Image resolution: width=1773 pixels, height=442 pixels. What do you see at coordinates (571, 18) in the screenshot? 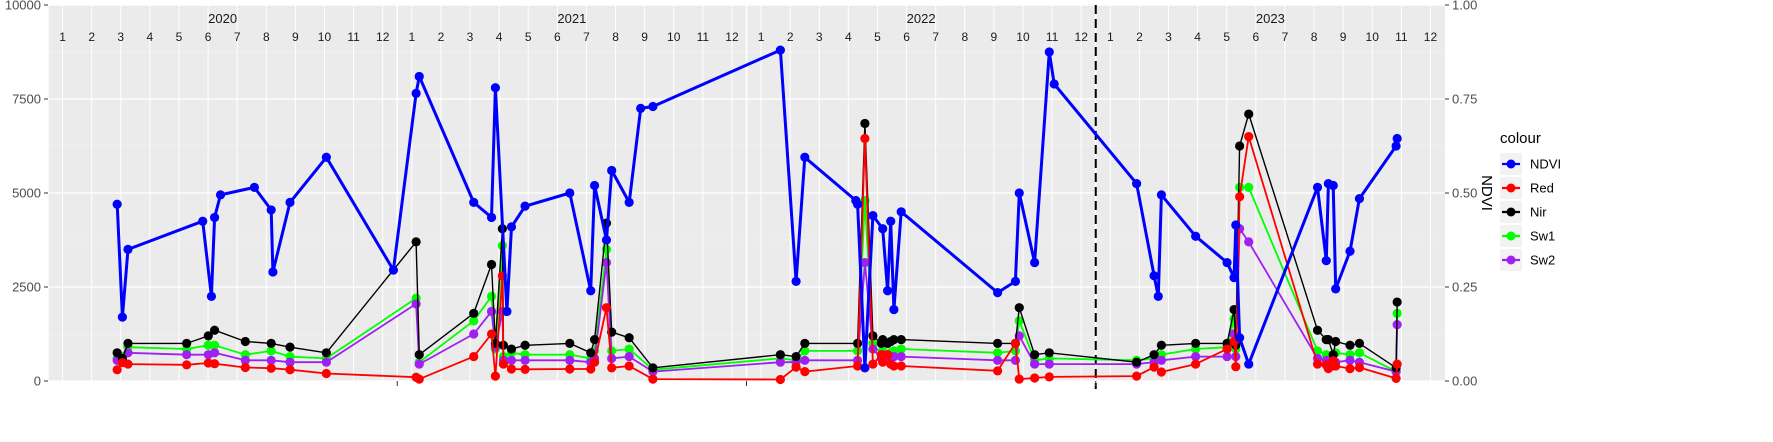
I see `year-label: 2021` at bounding box center [571, 18].